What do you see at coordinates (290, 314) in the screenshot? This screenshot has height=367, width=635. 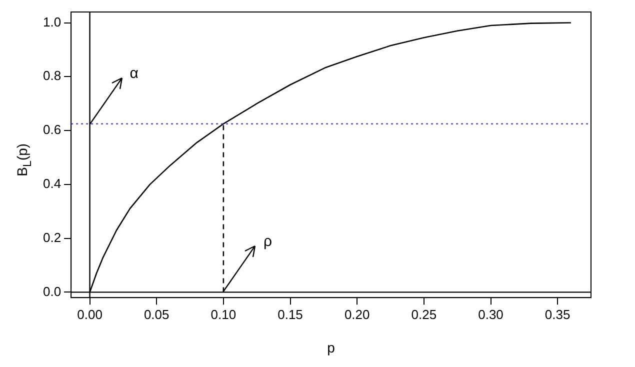 I see `x-tick-label: 0.15` at bounding box center [290, 314].